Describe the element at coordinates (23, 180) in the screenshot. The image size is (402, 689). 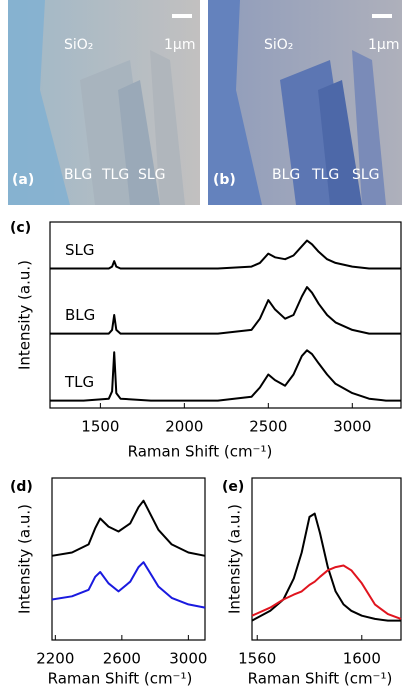
I see `panel-label: (a)` at that location.